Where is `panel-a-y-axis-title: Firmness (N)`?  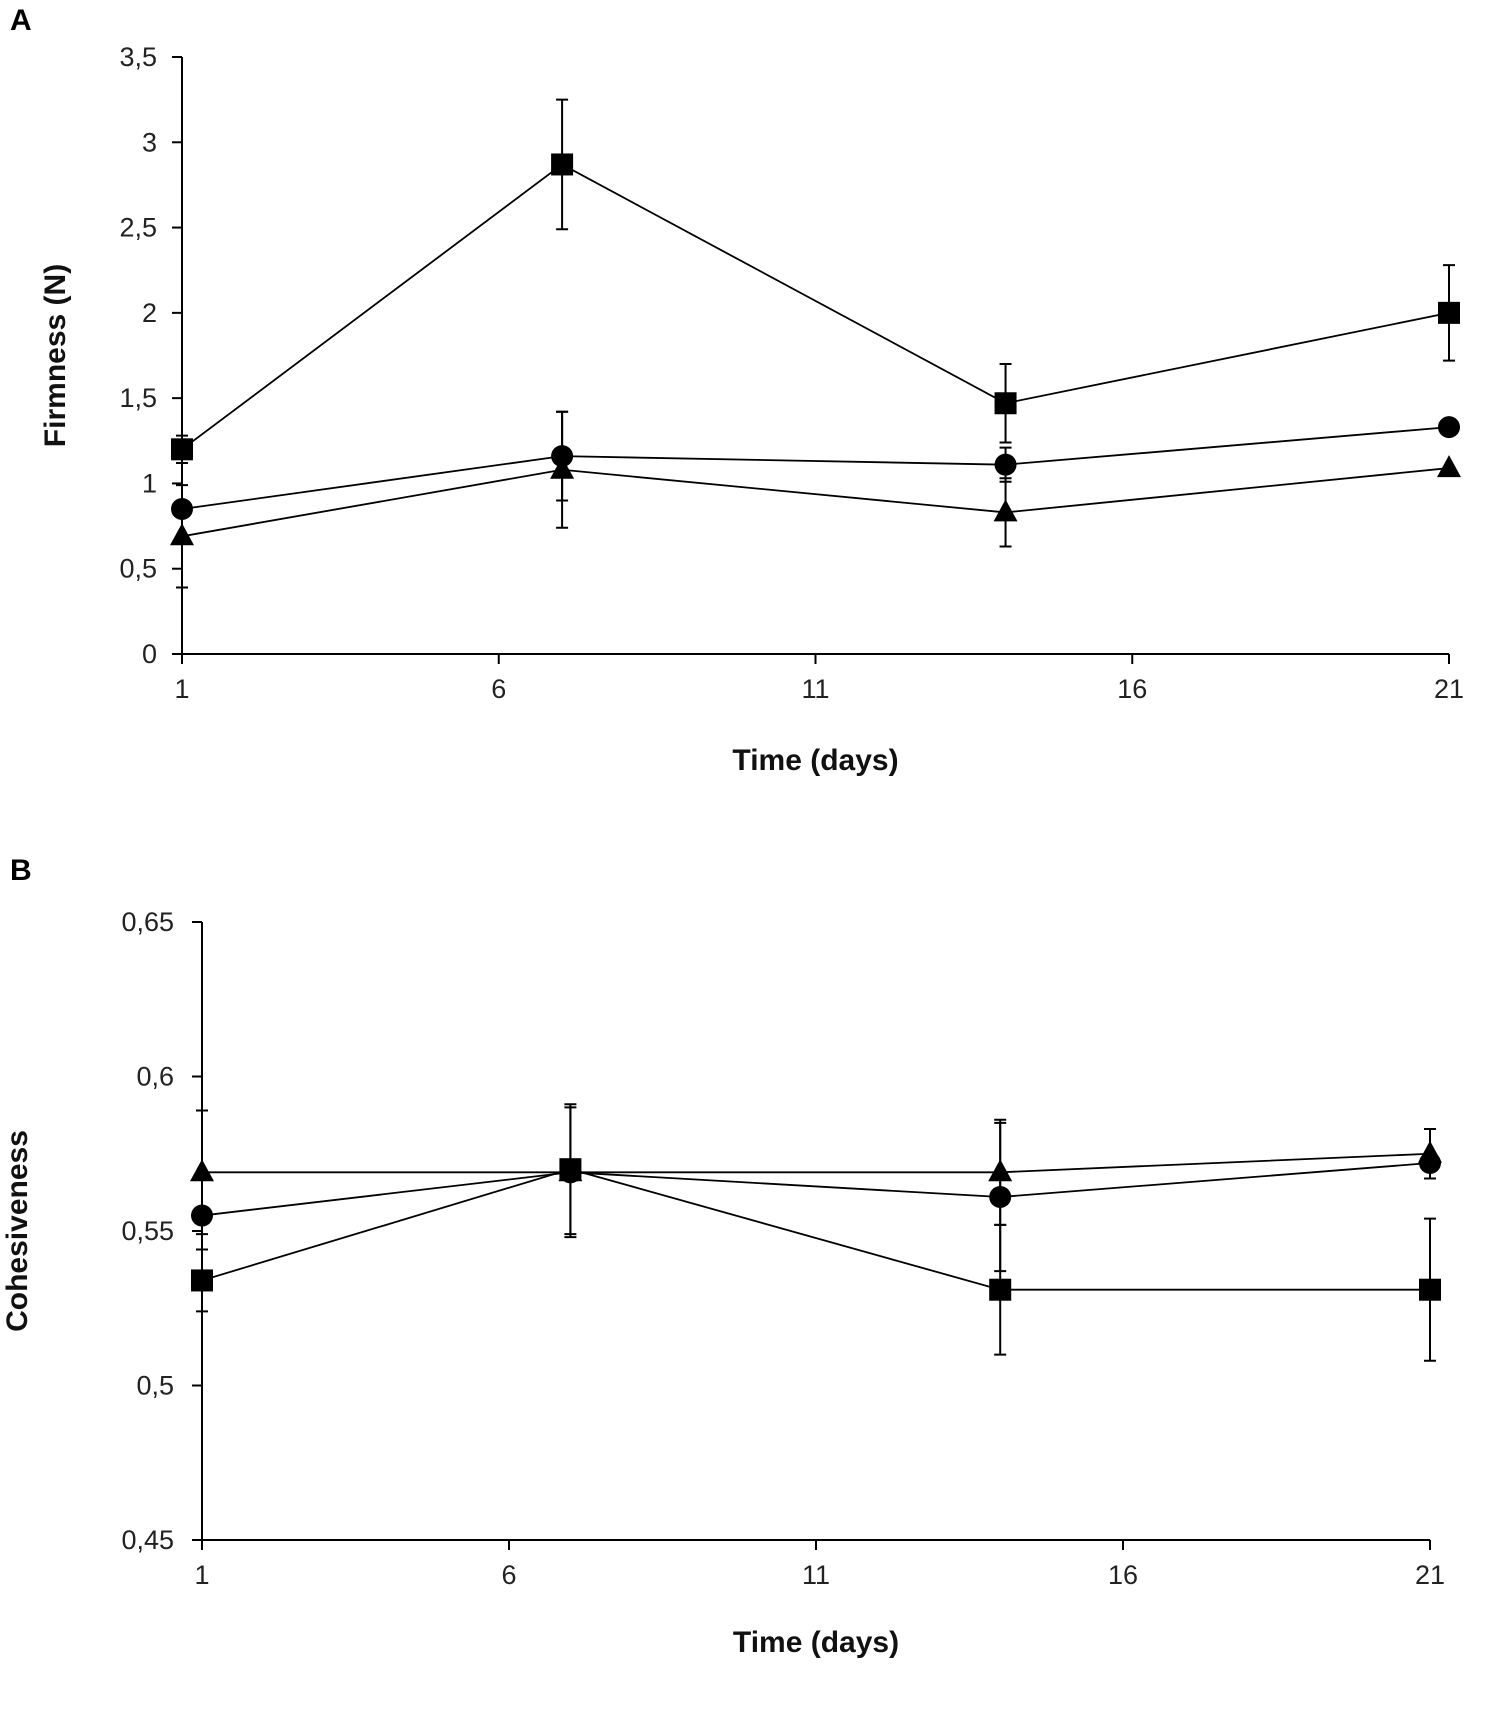
panel-a-y-axis-title: Firmness (N) is located at coordinates (55, 355).